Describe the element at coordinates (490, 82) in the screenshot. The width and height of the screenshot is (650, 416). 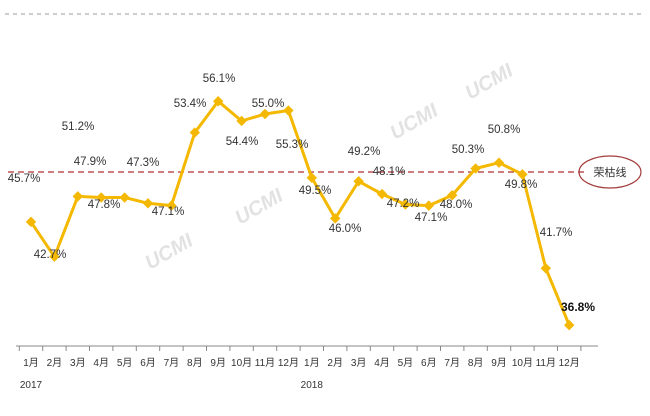
I see `watermark-4: UCMI` at that location.